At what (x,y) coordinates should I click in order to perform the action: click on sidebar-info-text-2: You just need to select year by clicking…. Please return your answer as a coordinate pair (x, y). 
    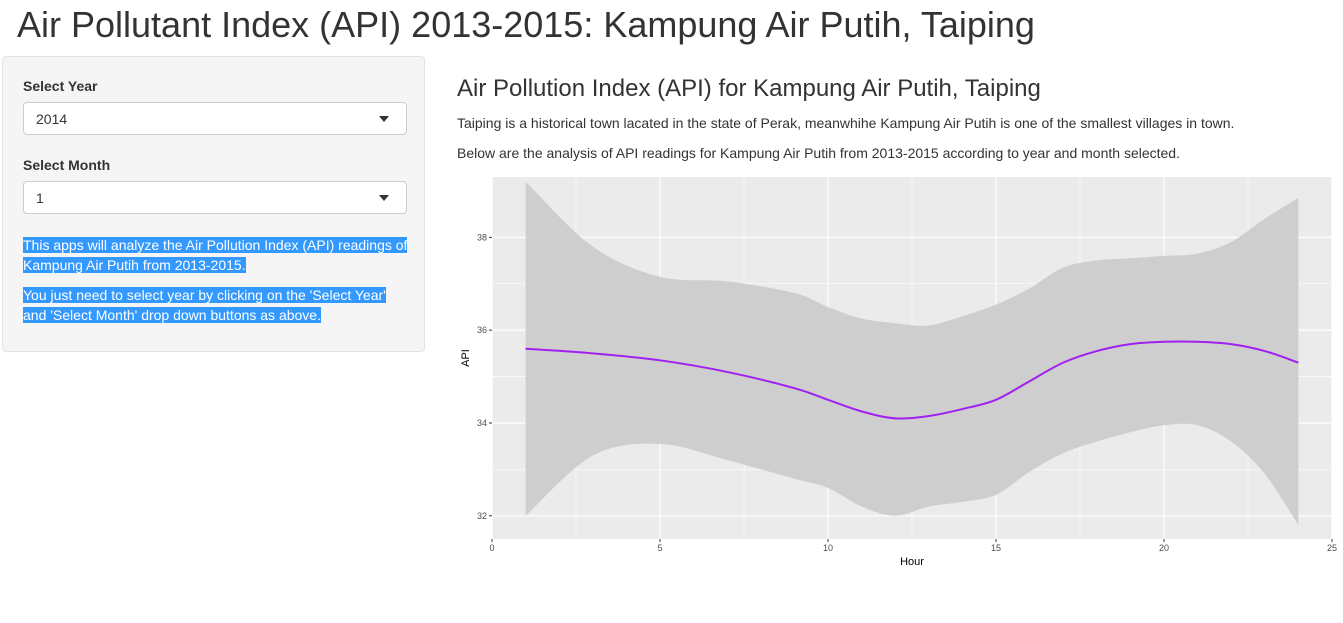
    Looking at the image, I should click on (204, 305).